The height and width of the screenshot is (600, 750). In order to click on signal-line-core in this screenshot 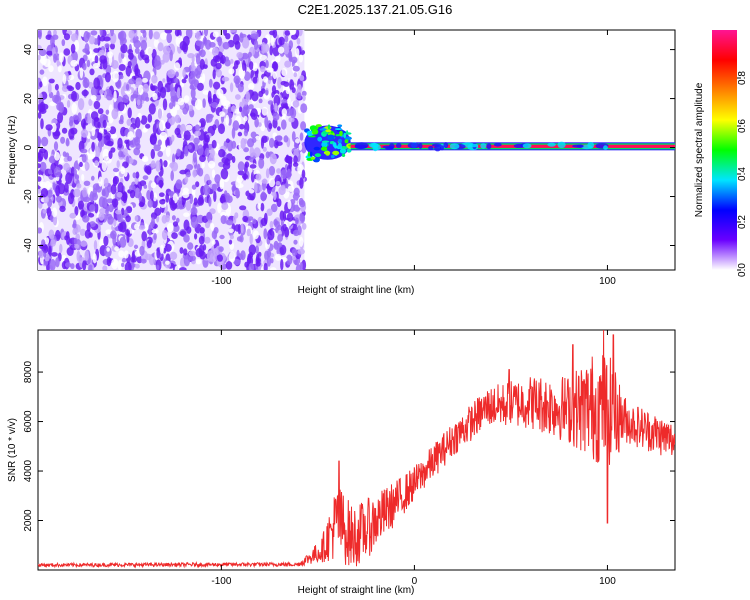, I will do `click(512, 146)`.